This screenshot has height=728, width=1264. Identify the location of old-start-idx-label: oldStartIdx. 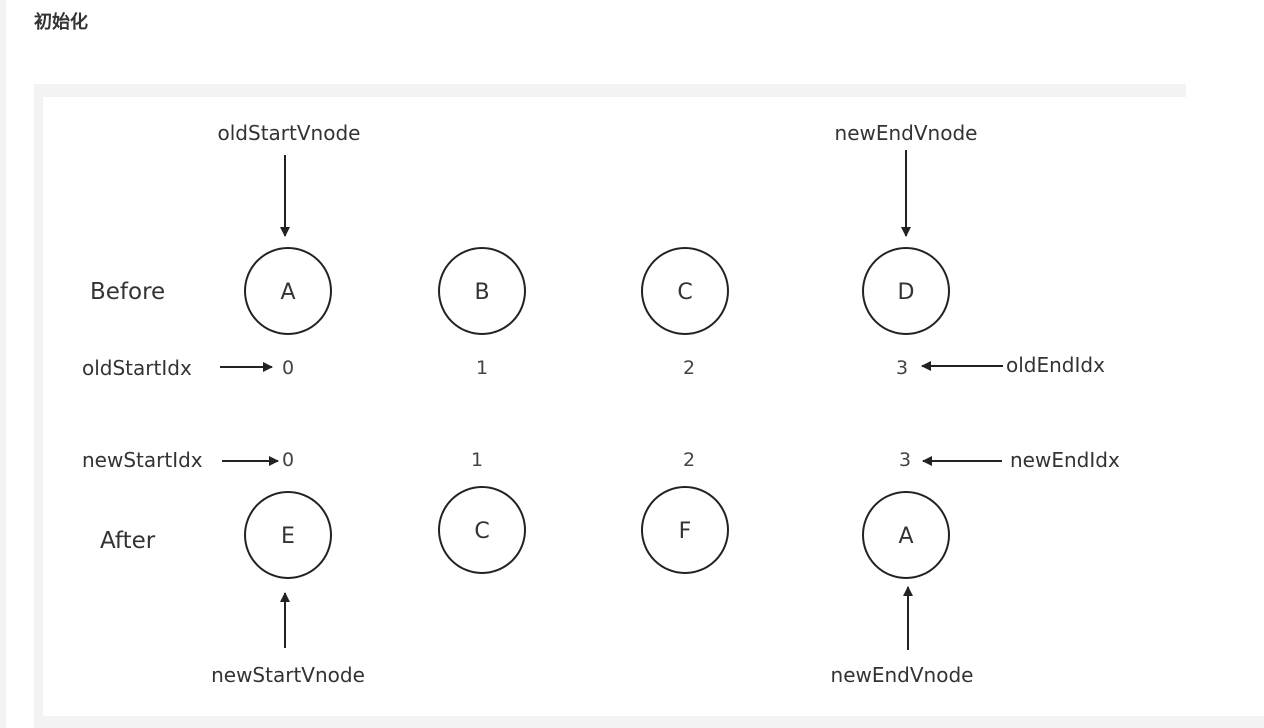
(137, 368).